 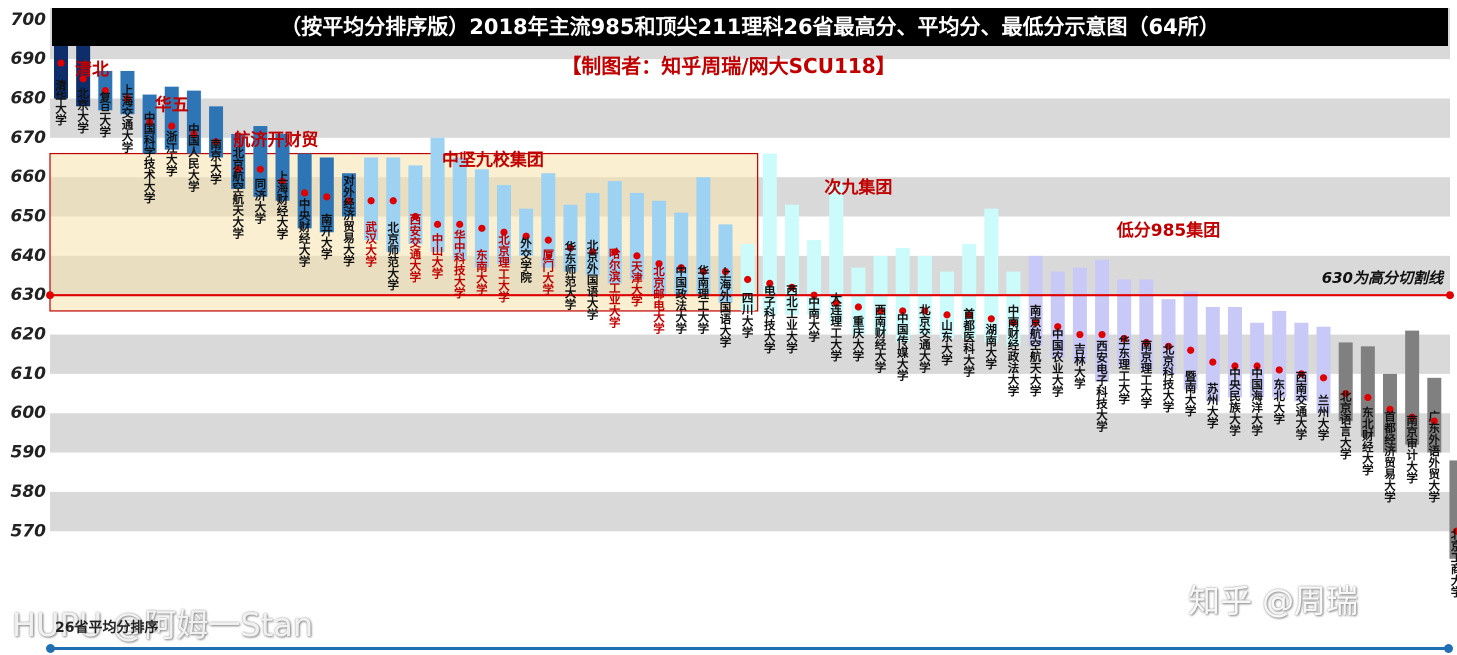 I want to click on university-label: 北京航空航天大学, so click(x=238, y=193).